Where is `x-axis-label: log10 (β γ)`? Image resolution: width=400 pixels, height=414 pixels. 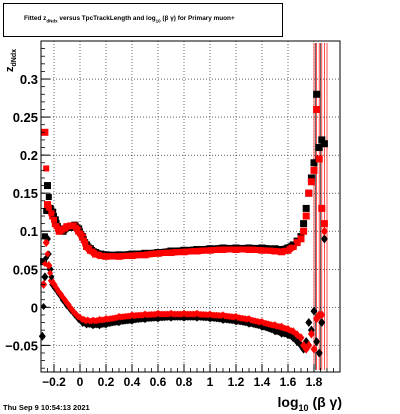 x-axis-label: log10 (β γ) is located at coordinates (309, 403).